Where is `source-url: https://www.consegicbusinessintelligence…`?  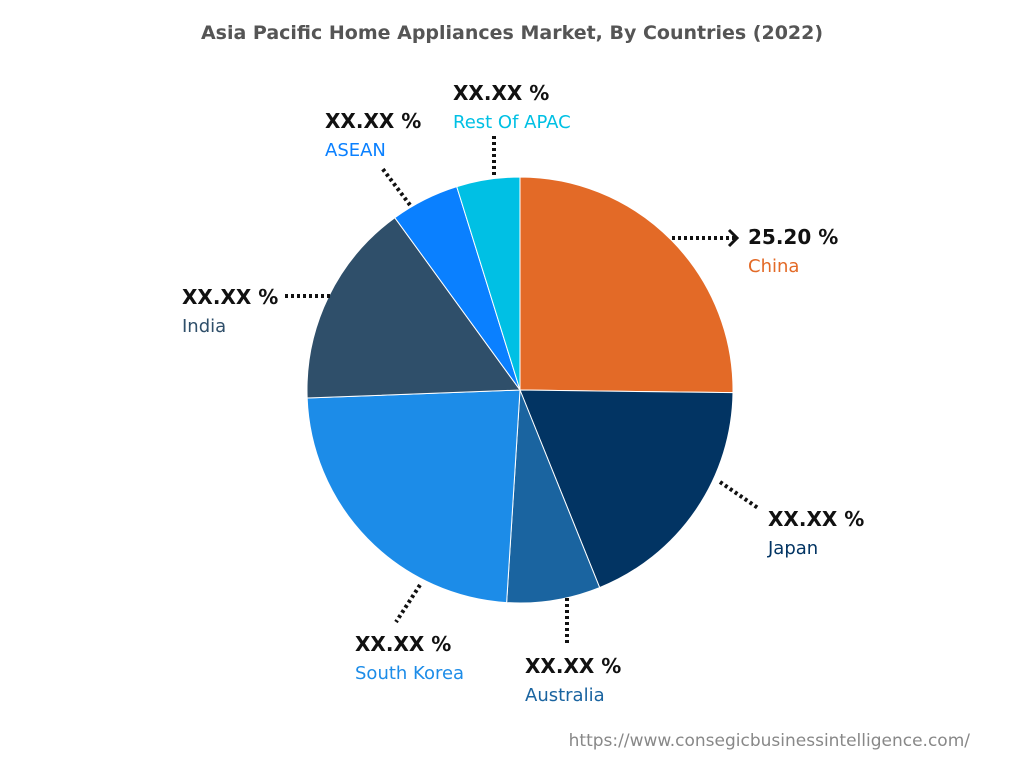
source-url: https://www.consegicbusinessintelligence… is located at coordinates (769, 741).